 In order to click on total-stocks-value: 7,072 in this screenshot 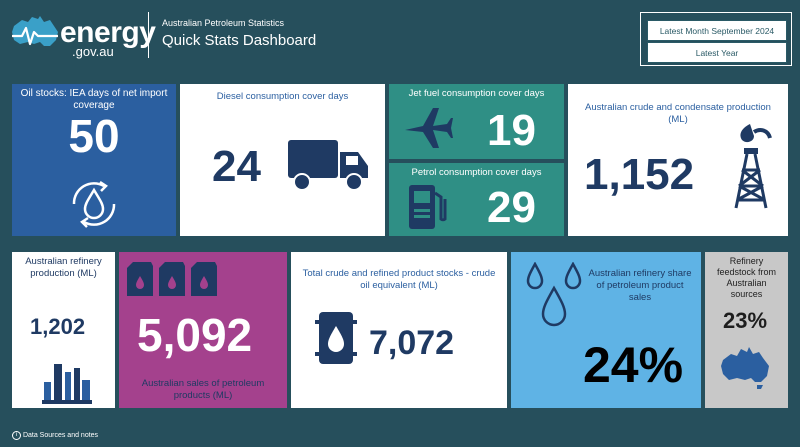, I will do `click(412, 343)`.